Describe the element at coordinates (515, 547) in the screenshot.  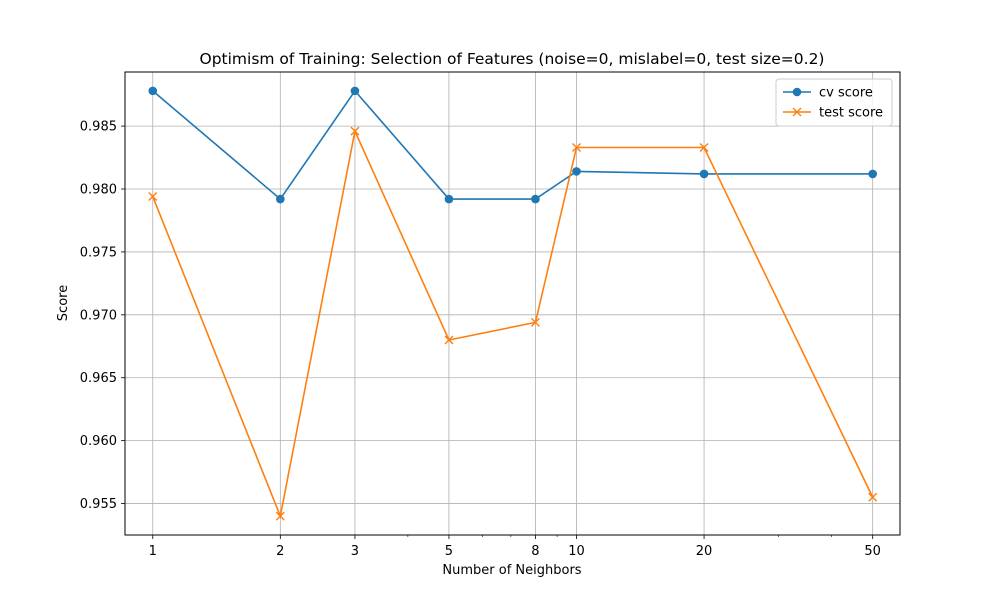
I see `x-axis-ticks: 1 2 3 5 8 10 20 50` at that location.